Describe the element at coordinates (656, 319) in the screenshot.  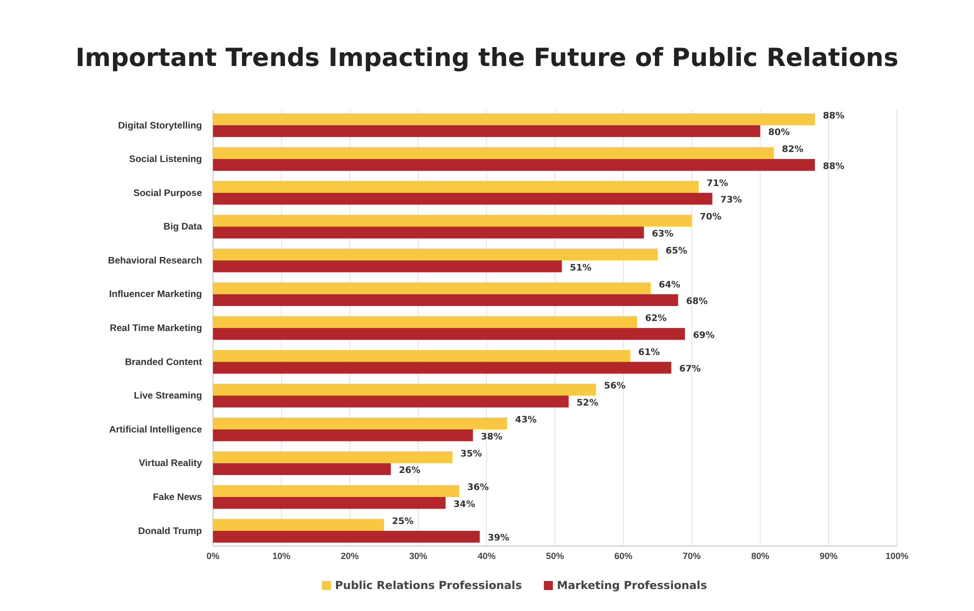
I see `data-label: 62%` at that location.